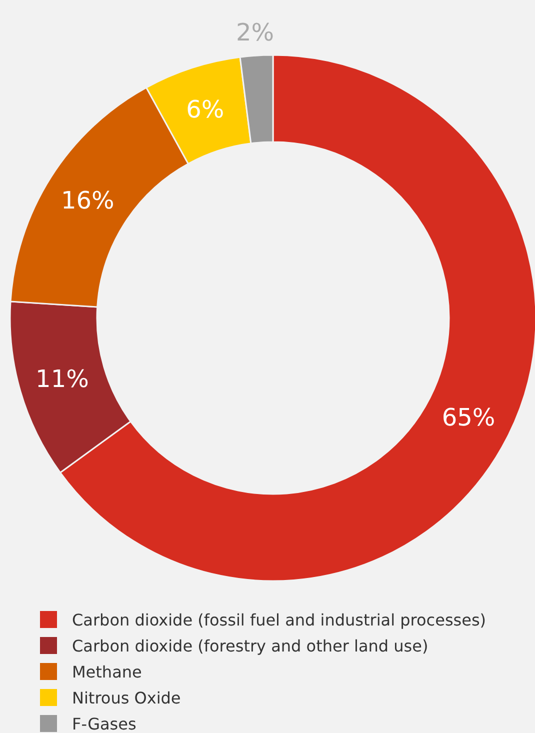 The image size is (535, 733). I want to click on legend-label: Carbon dioxide (fossil fuel and industrial processes), so click(279, 620).